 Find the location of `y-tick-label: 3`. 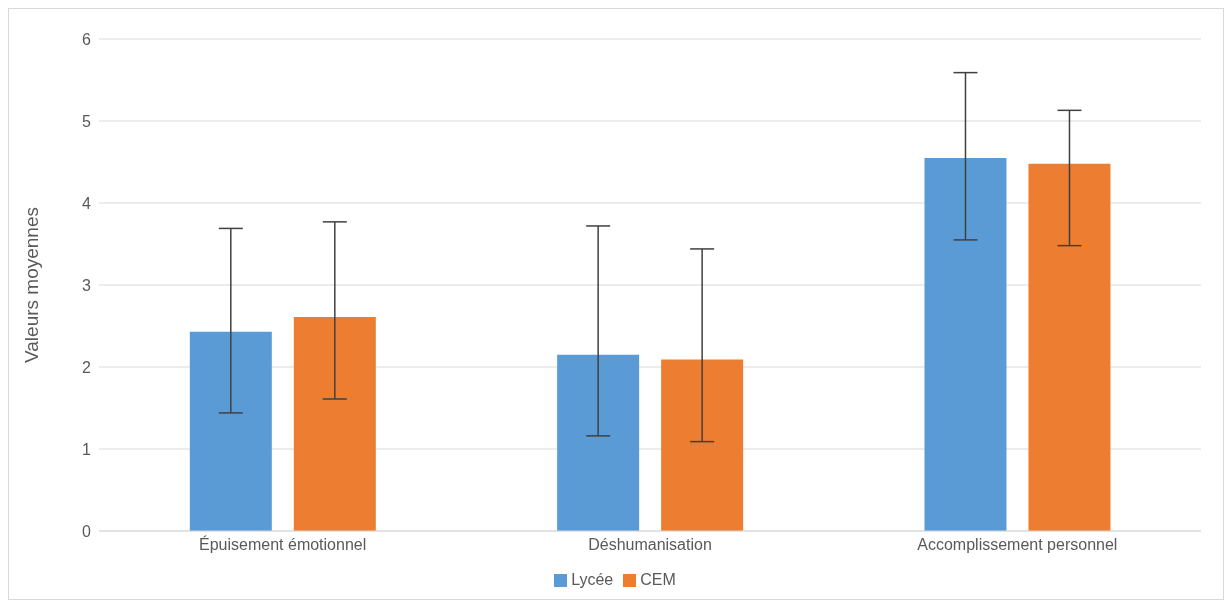

y-tick-label: 3 is located at coordinates (87, 285).